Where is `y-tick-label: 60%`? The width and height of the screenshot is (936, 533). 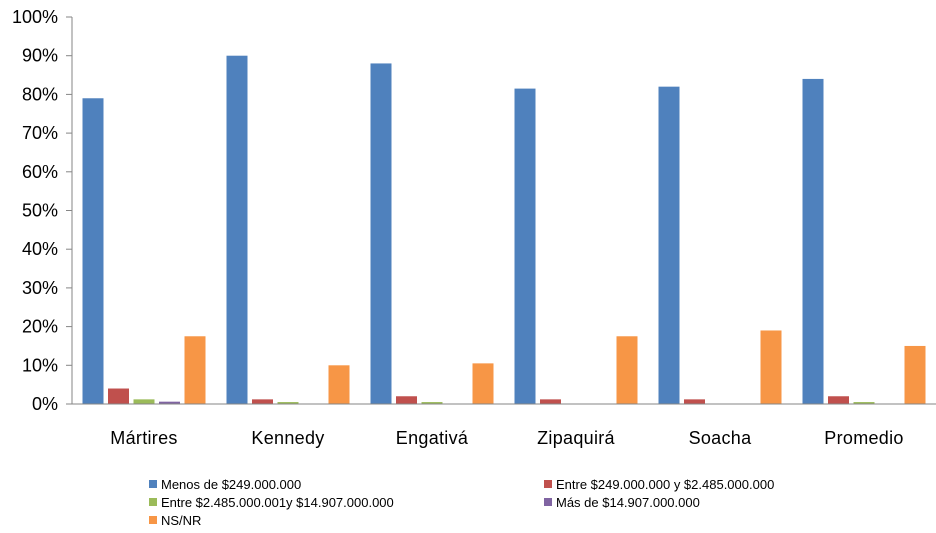 y-tick-label: 60% is located at coordinates (40, 172).